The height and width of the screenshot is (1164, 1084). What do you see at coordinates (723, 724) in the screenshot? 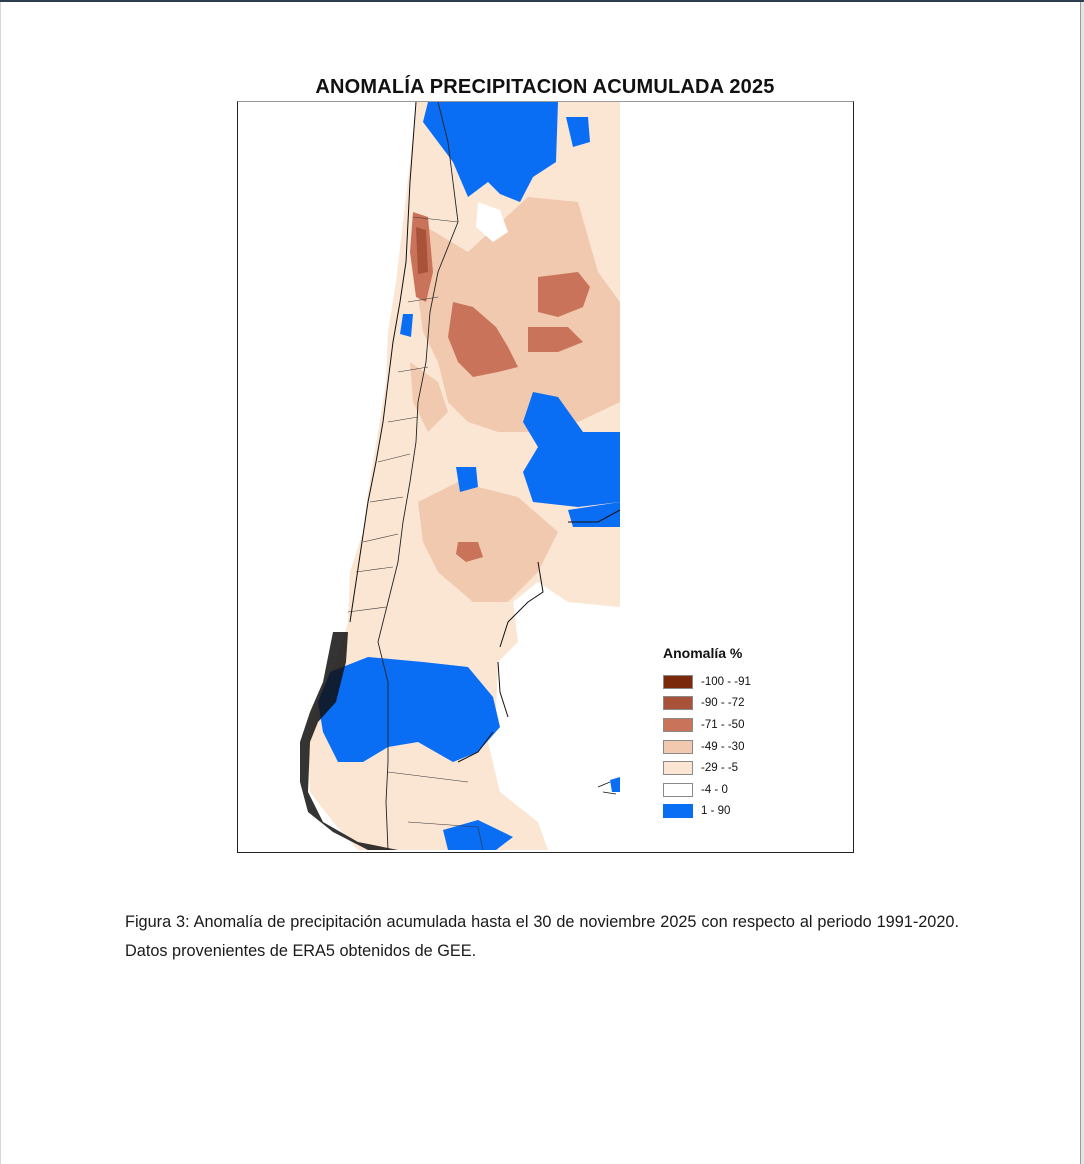
I see `legend-label: -71 - -50` at bounding box center [723, 724].